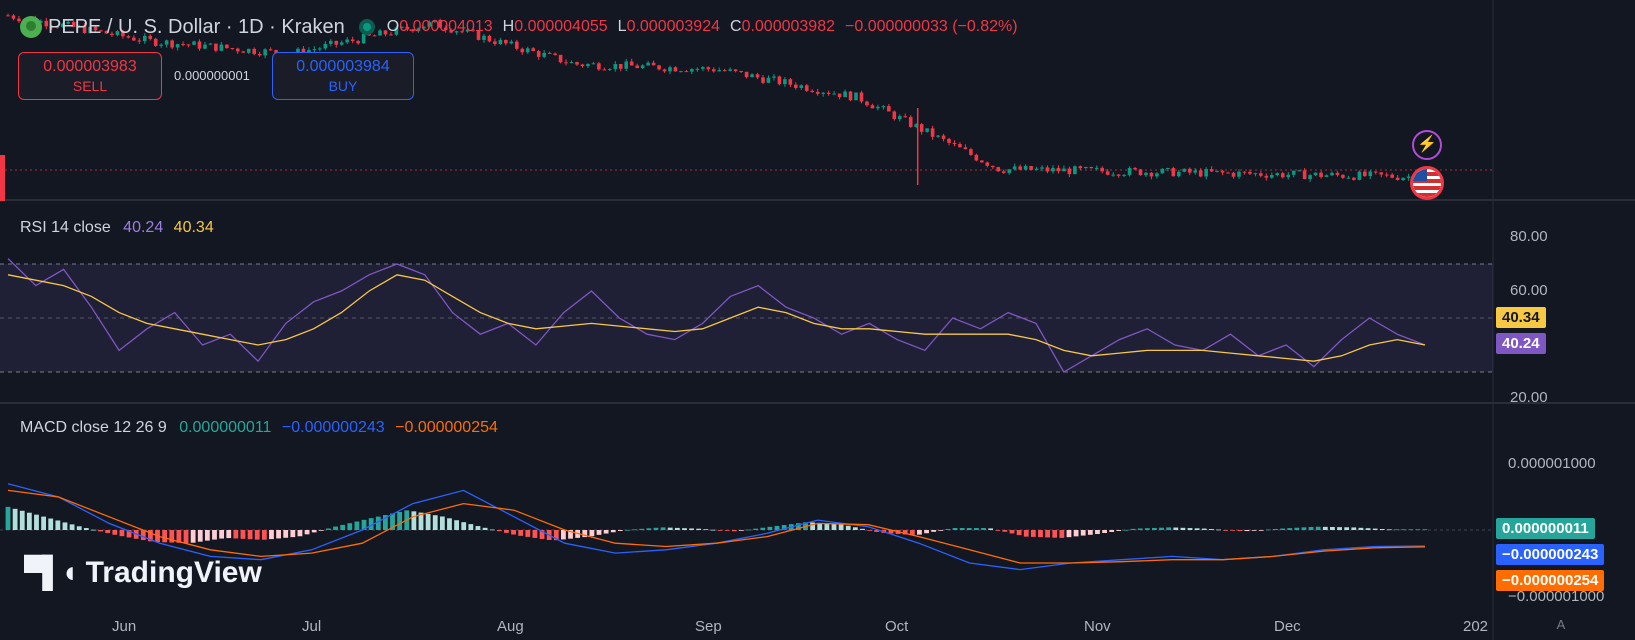  Describe the element at coordinates (90, 76) in the screenshot. I see `sell-button: 0.000003983 SELL` at that location.